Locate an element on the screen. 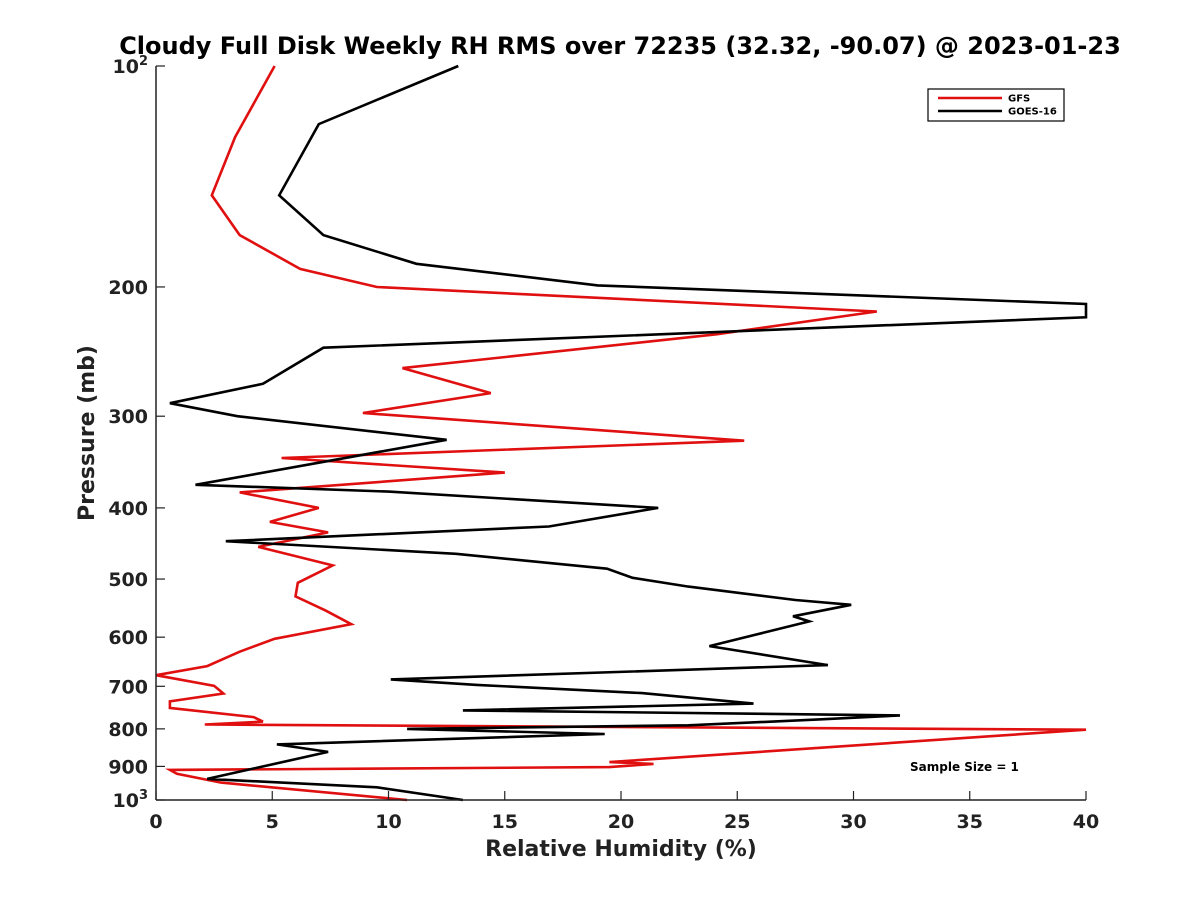 The width and height of the screenshot is (1200, 900). y-tick-label: 10² is located at coordinates (131, 66).